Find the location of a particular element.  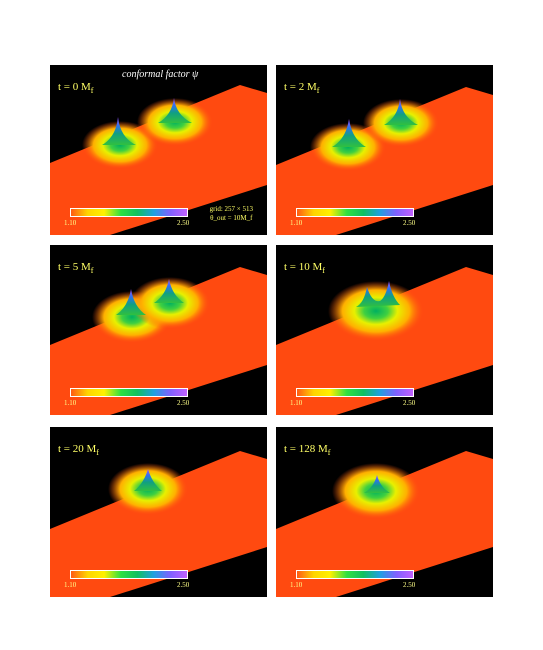

panel-t2: t = 2 Mf 1.10 2.50 is located at coordinates (384, 150).